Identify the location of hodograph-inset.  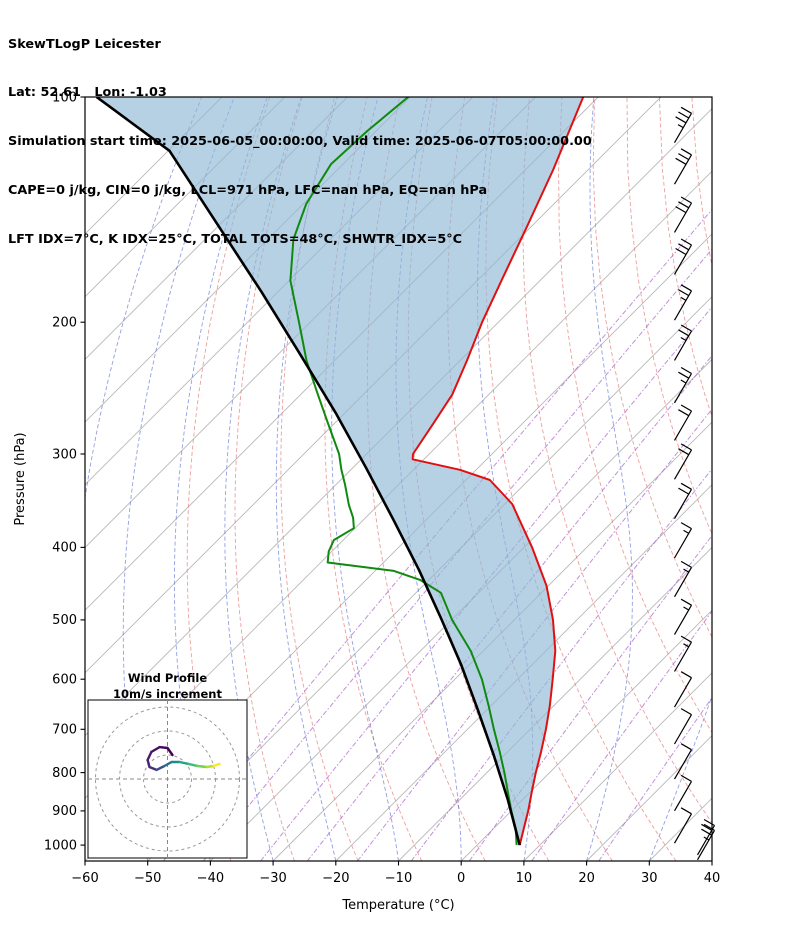
(167, 779).